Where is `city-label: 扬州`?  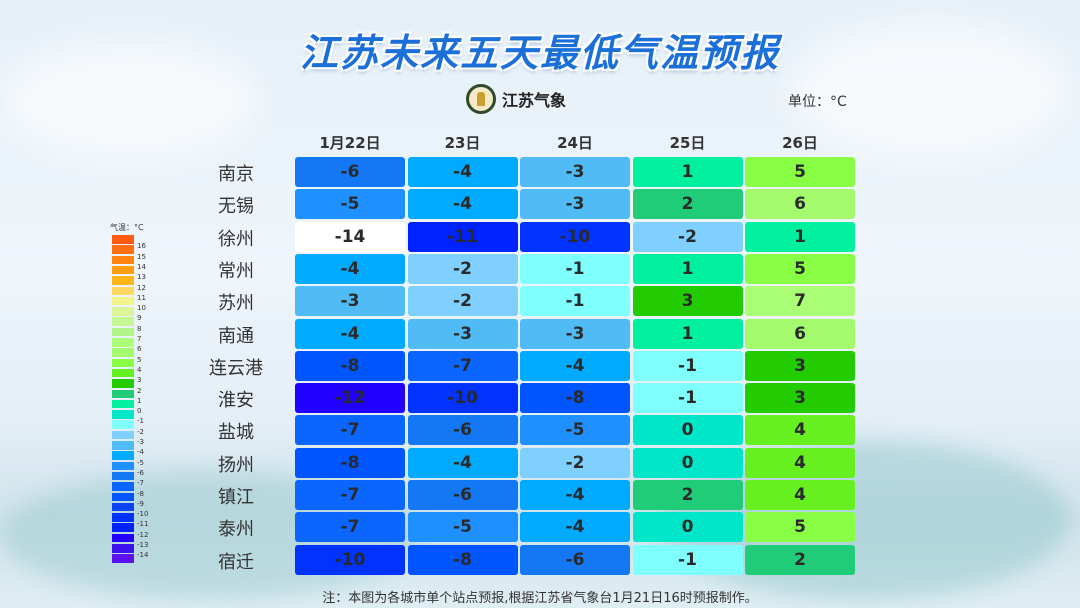 city-label: 扬州 is located at coordinates (236, 465).